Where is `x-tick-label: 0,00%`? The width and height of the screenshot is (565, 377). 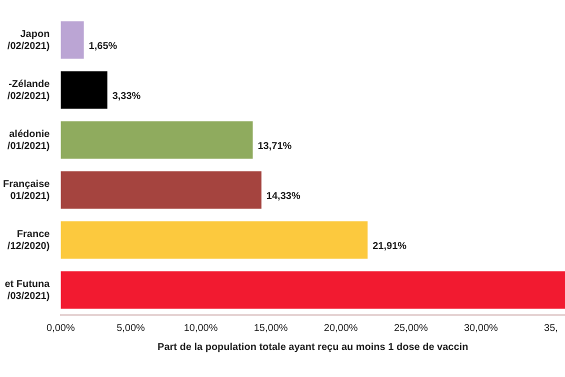
x-tick-label: 0,00% is located at coordinates (60, 328).